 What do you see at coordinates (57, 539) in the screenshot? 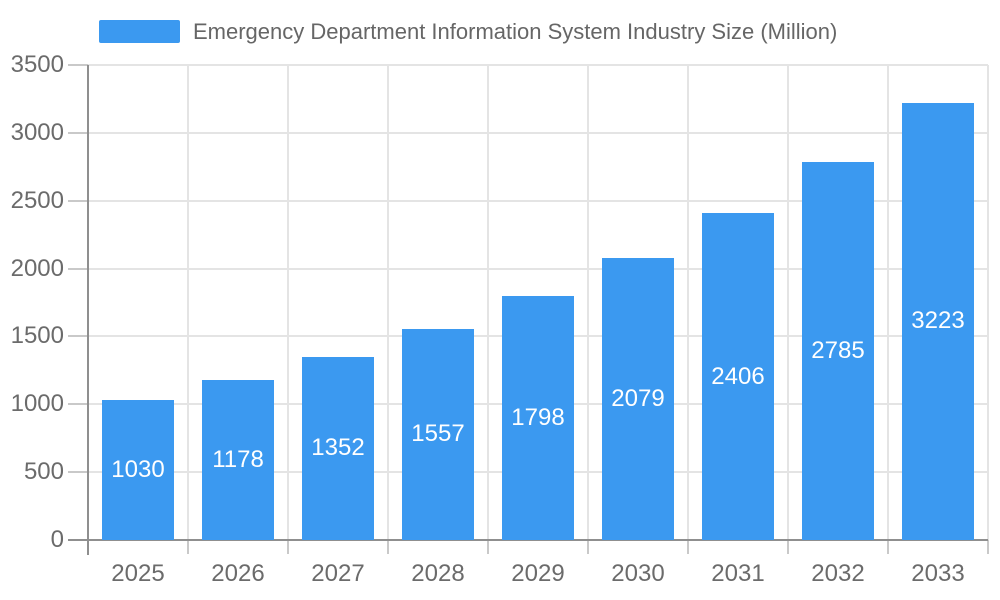
I see `y-tick-label: 0` at bounding box center [57, 539].